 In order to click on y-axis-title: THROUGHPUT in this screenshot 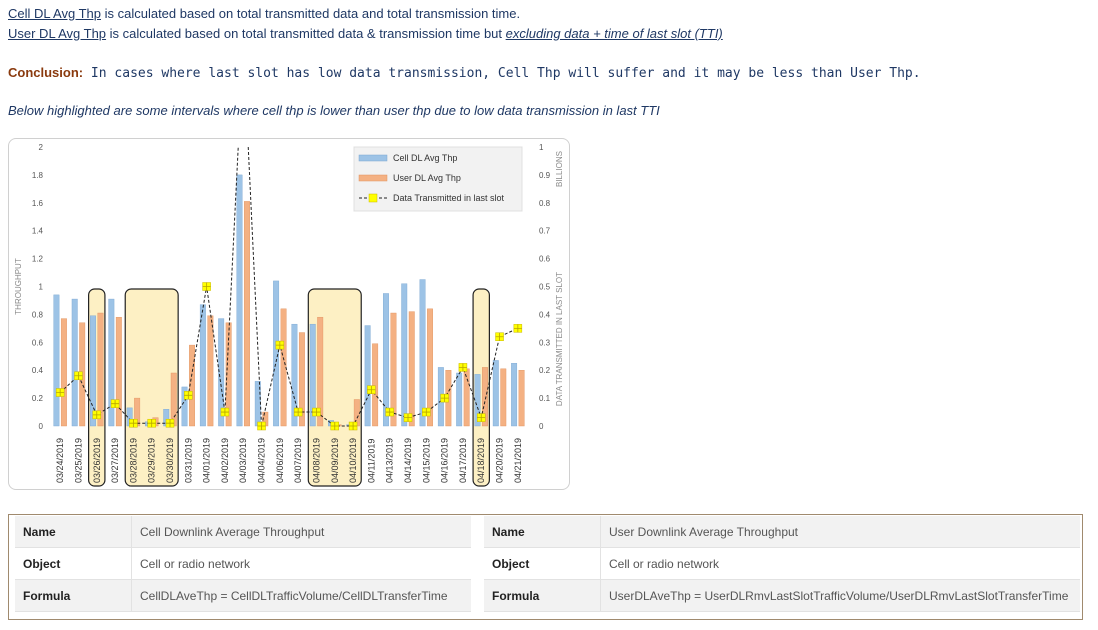, I will do `click(18, 286)`.